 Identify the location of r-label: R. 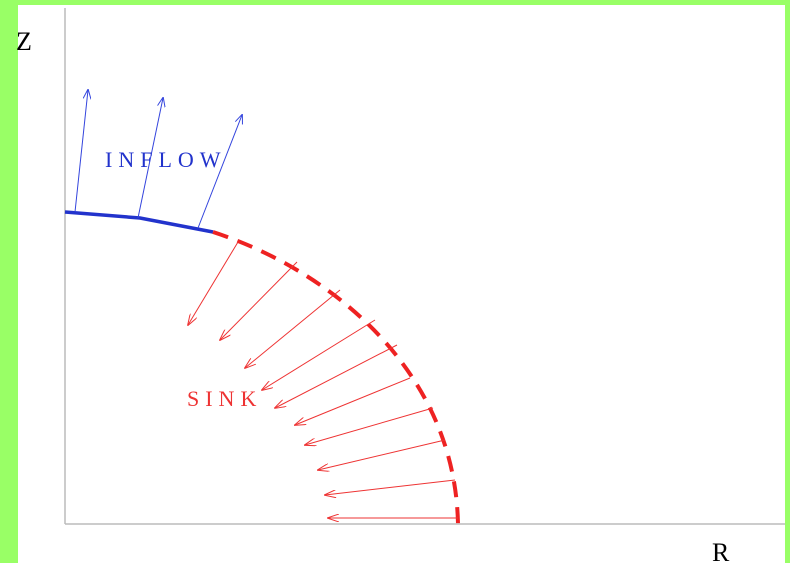
(721, 550).